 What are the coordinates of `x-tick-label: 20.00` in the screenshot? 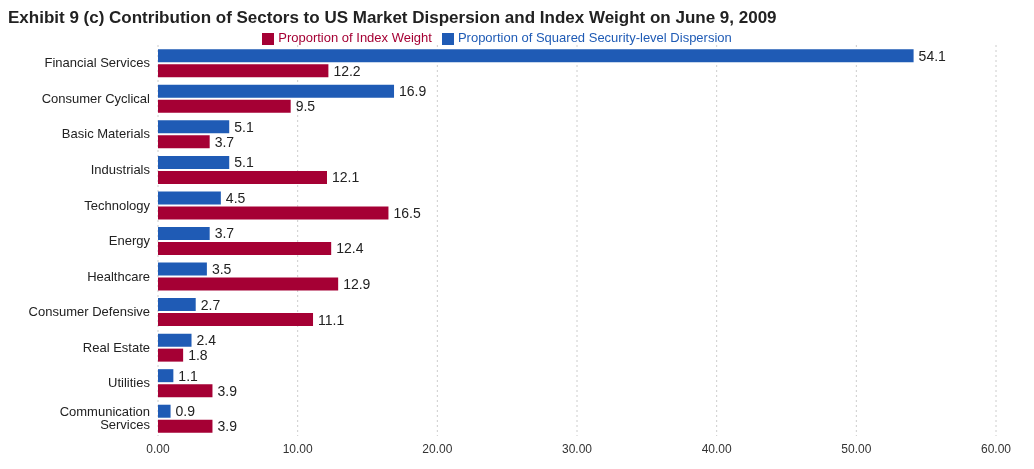 It's located at (437, 448).